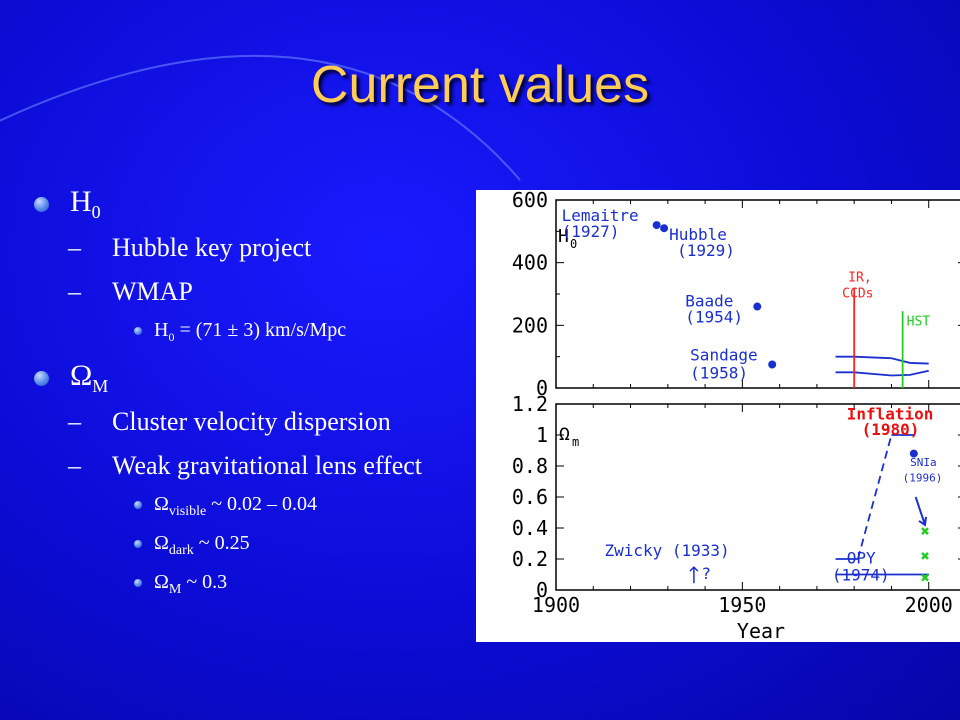 The image size is (960, 720). I want to click on omega-dark-item: Ωdark ~ 0.25, so click(250, 545).